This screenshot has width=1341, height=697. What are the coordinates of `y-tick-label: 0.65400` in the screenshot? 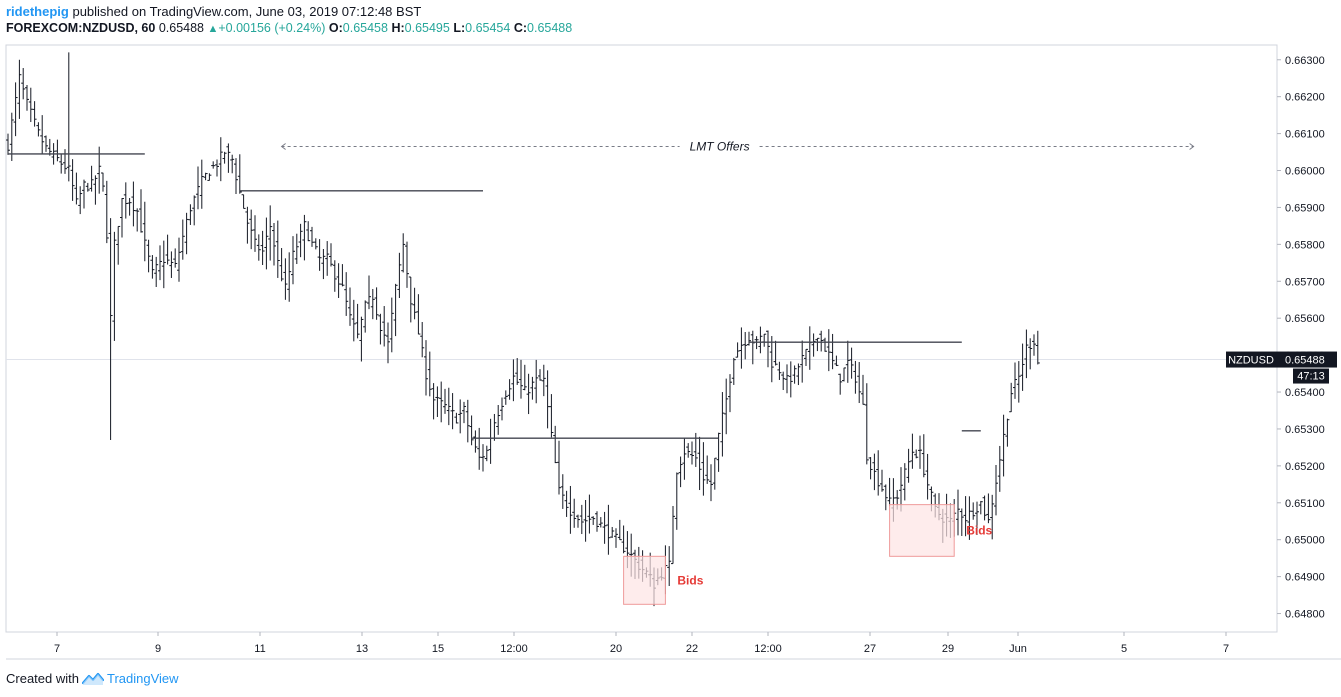 It's located at (1305, 393).